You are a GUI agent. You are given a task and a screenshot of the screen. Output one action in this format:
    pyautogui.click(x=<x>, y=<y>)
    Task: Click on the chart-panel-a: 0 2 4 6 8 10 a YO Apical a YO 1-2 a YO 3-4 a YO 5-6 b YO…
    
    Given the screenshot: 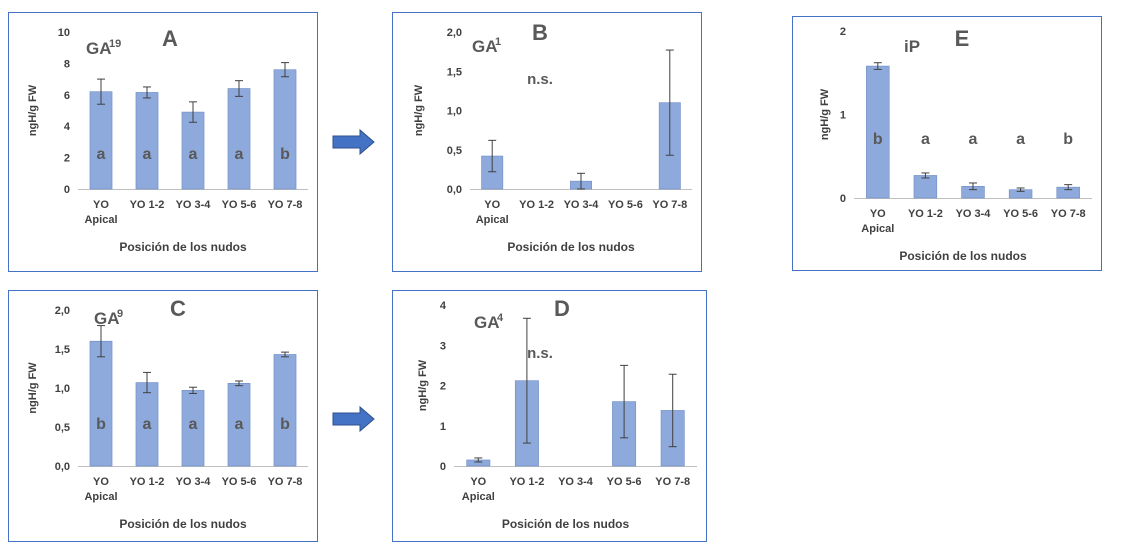 What is the action you would take?
    pyautogui.click(x=163, y=142)
    